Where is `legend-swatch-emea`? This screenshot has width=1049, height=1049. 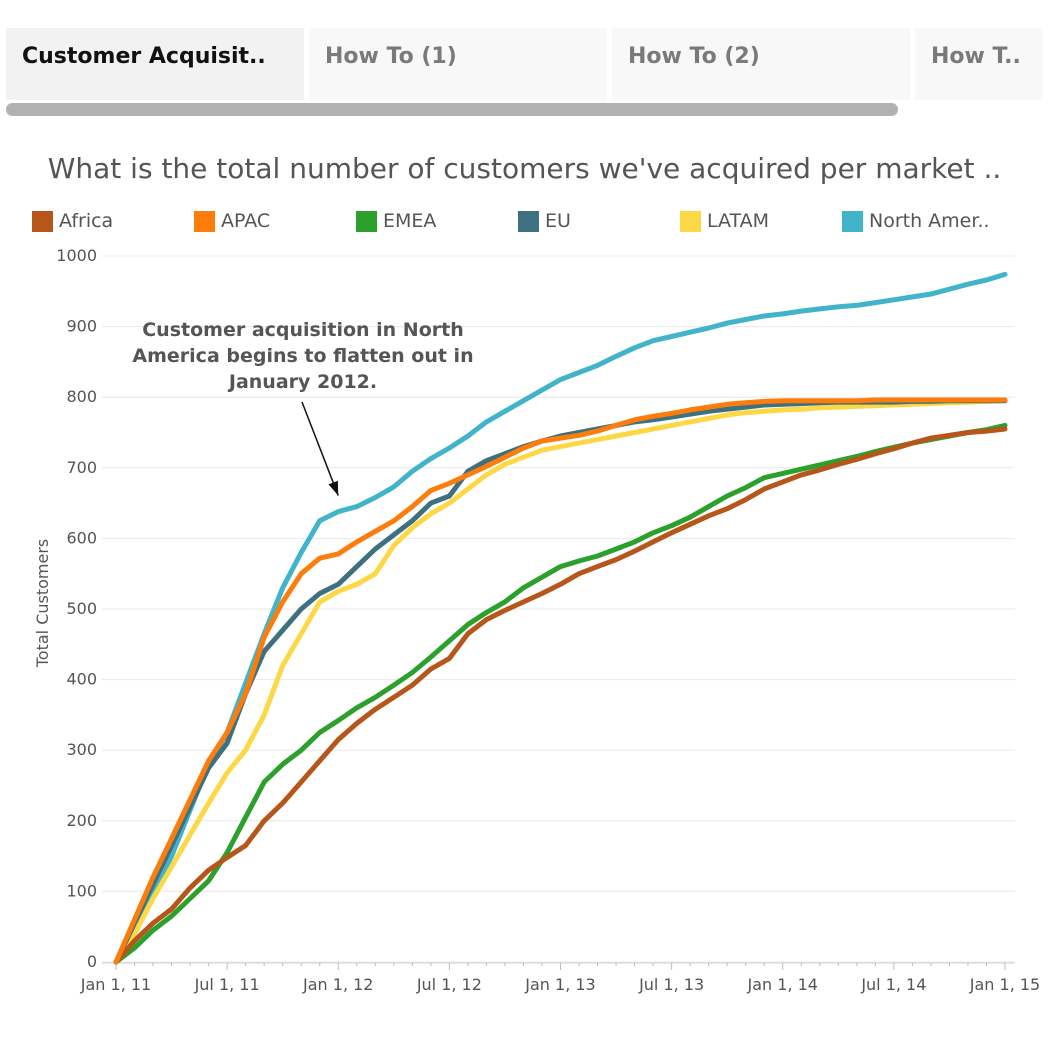 legend-swatch-emea is located at coordinates (366, 221).